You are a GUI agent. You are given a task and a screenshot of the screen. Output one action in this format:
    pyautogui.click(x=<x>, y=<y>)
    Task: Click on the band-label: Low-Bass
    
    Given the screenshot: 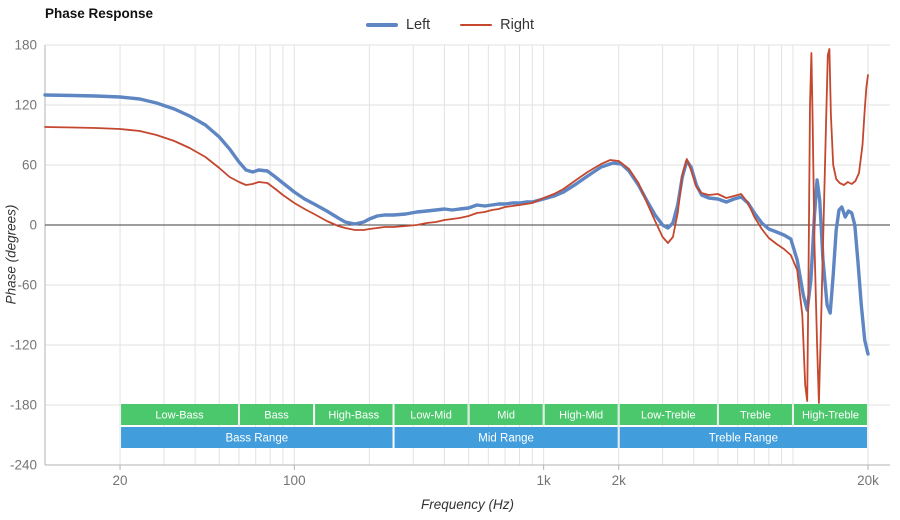 What is the action you would take?
    pyautogui.click(x=179, y=416)
    